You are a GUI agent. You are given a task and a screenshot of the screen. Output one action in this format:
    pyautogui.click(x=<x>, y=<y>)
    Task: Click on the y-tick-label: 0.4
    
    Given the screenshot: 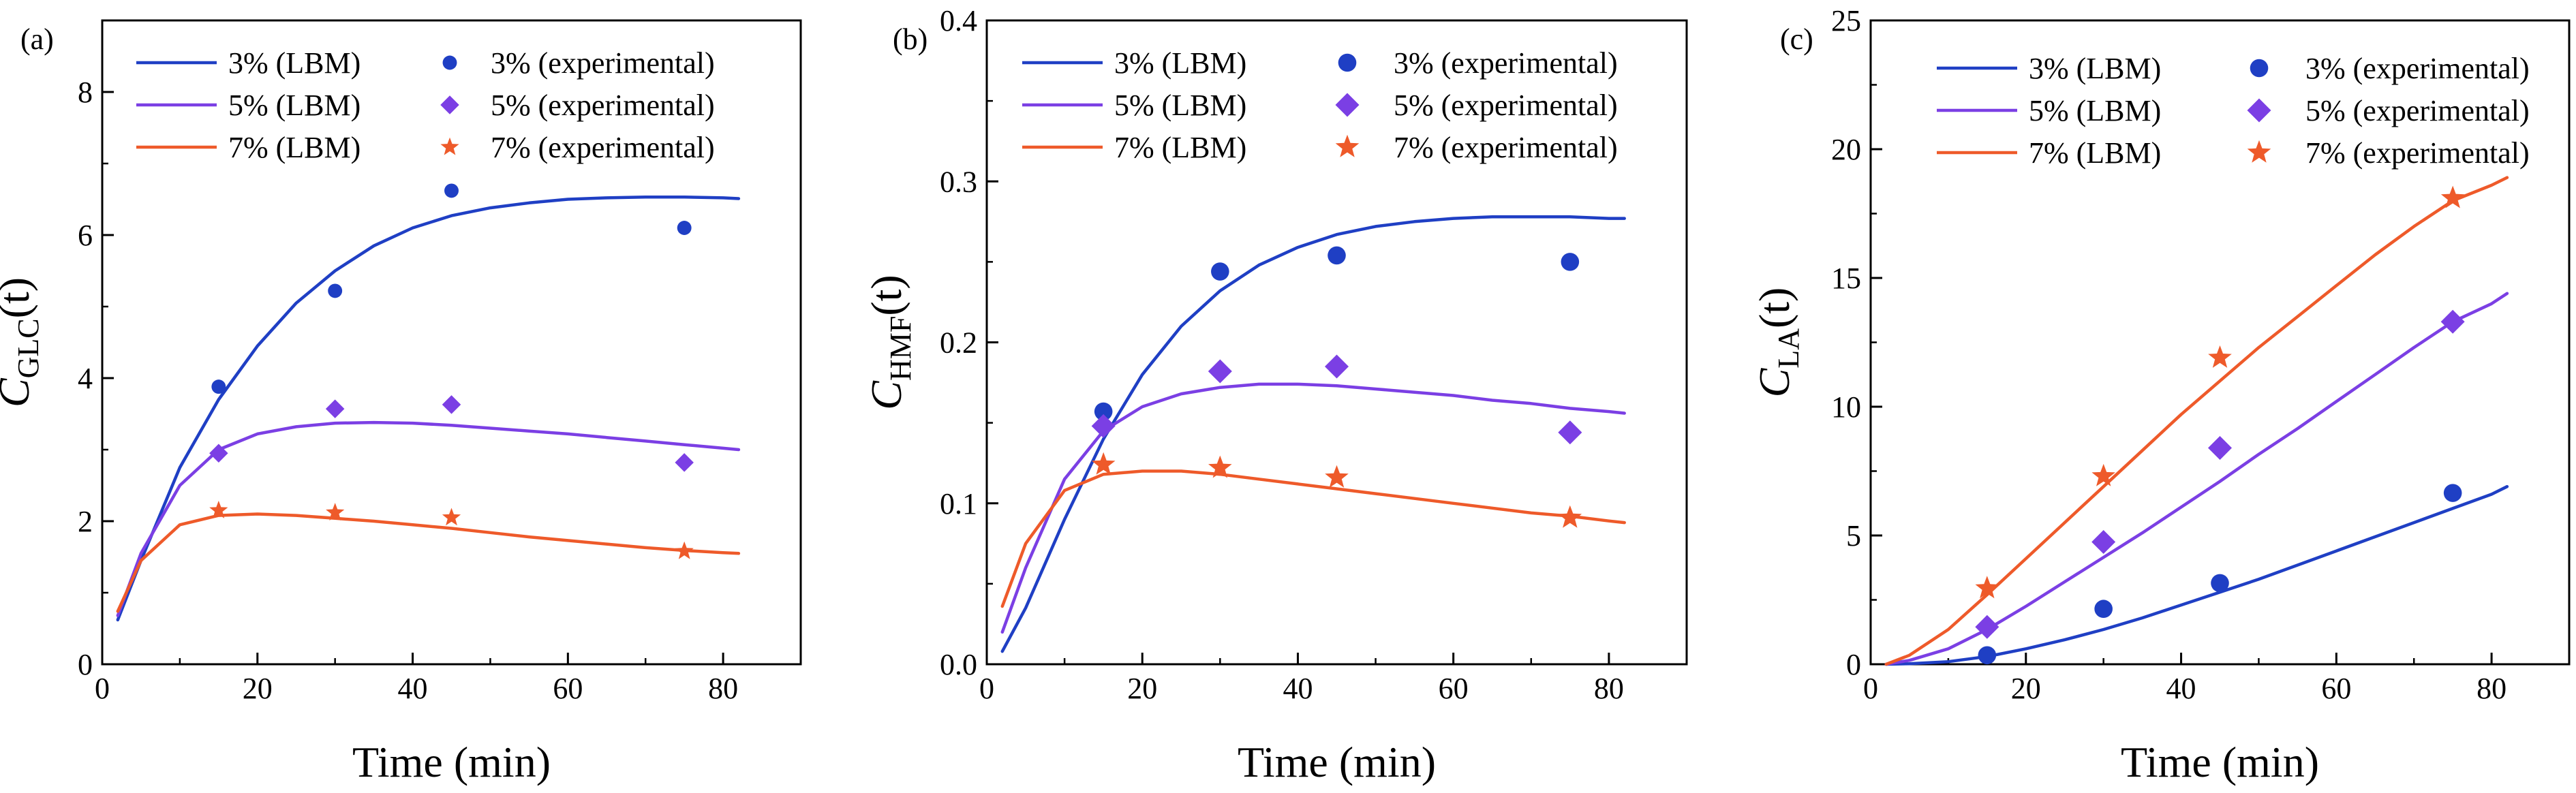 What is the action you would take?
    pyautogui.click(x=959, y=20)
    